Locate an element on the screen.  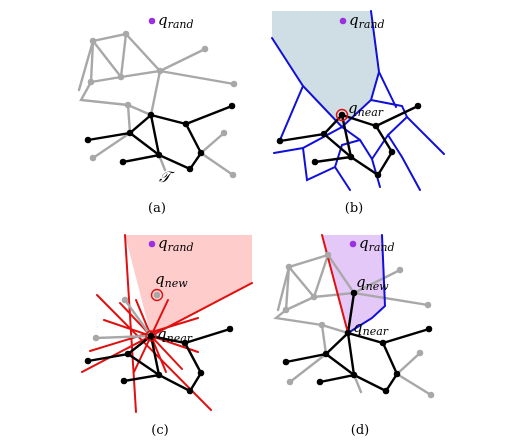
panel-d-gray-nodes is located at coordinates (358, 325).